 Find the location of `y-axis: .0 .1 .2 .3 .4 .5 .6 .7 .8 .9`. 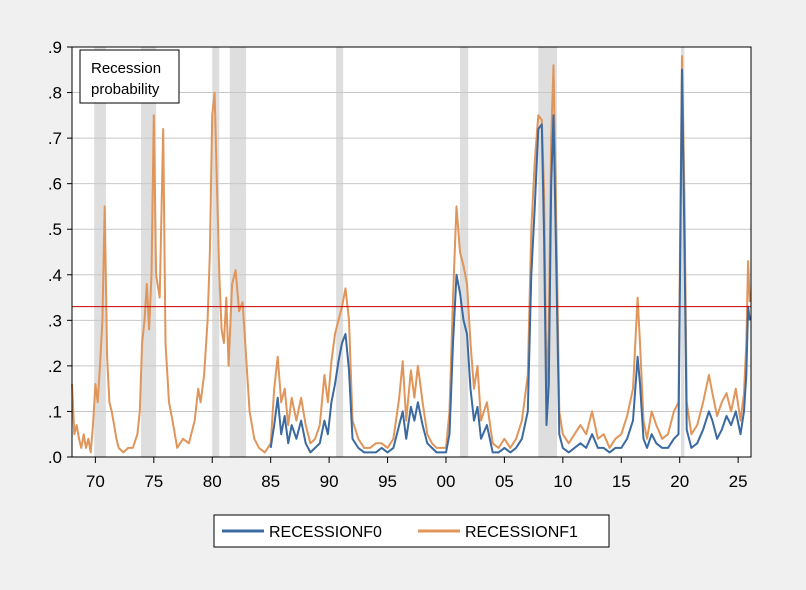

y-axis: .0 .1 .2 .3 .4 .5 .6 .7 .8 .9 is located at coordinates (60, 252).